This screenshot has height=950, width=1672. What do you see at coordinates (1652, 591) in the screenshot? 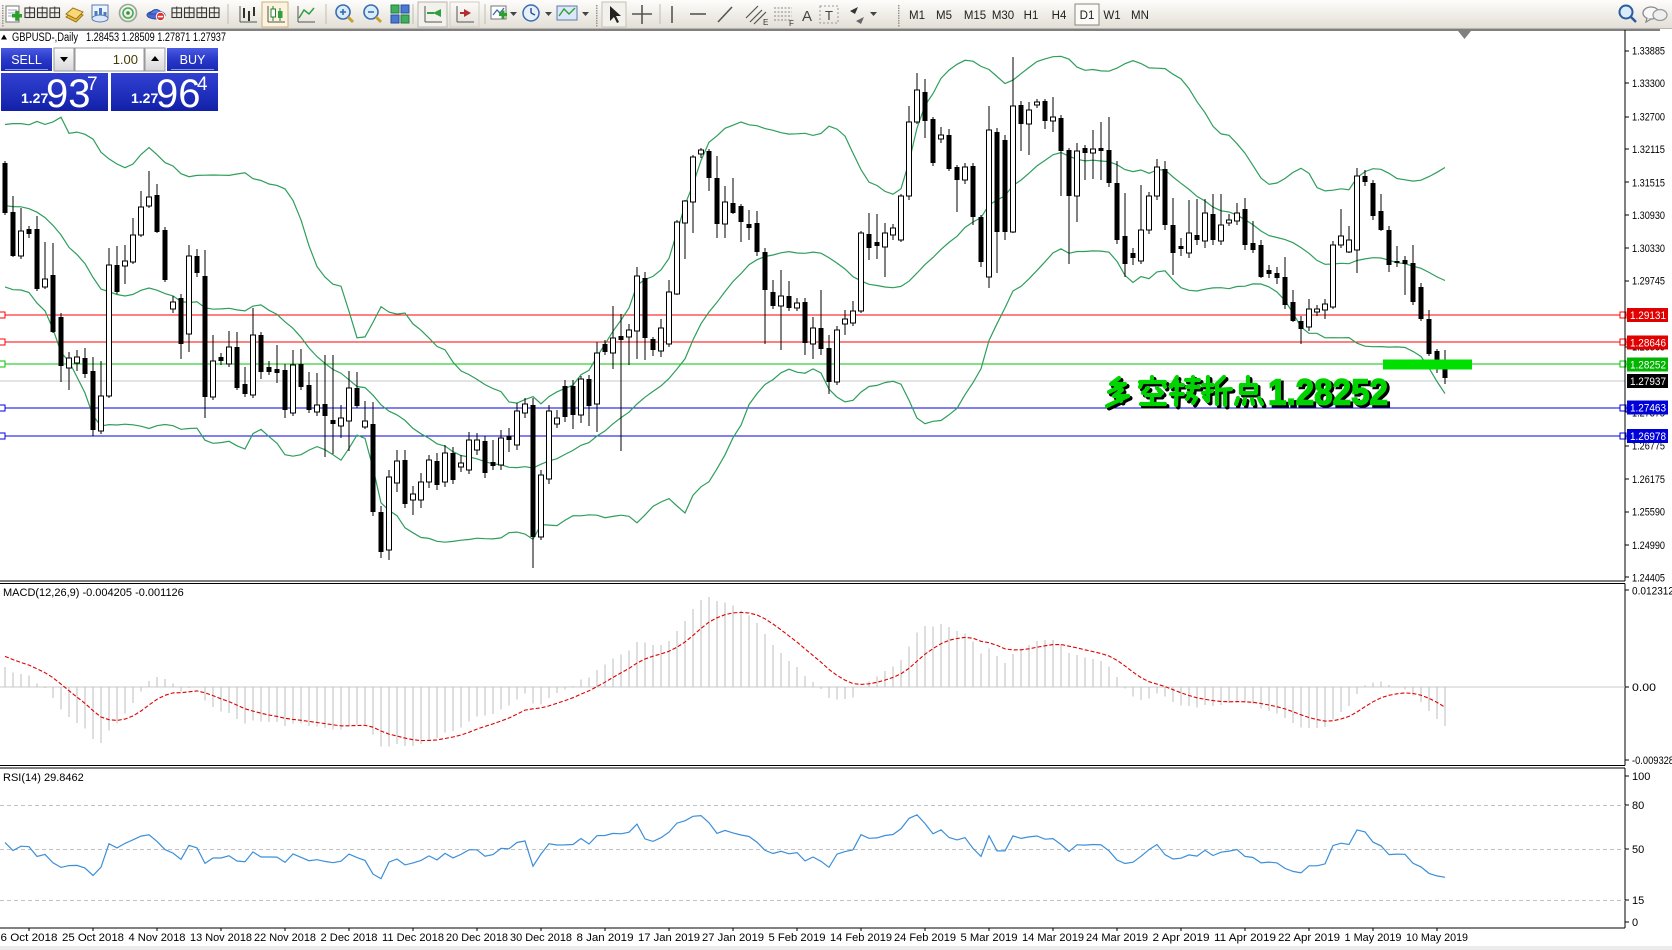
I see `svg-text: 0.012312` at bounding box center [1652, 591].